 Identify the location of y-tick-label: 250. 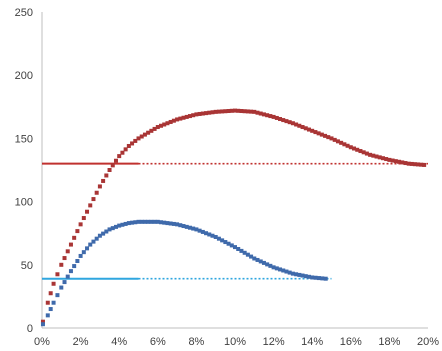
(24, 13).